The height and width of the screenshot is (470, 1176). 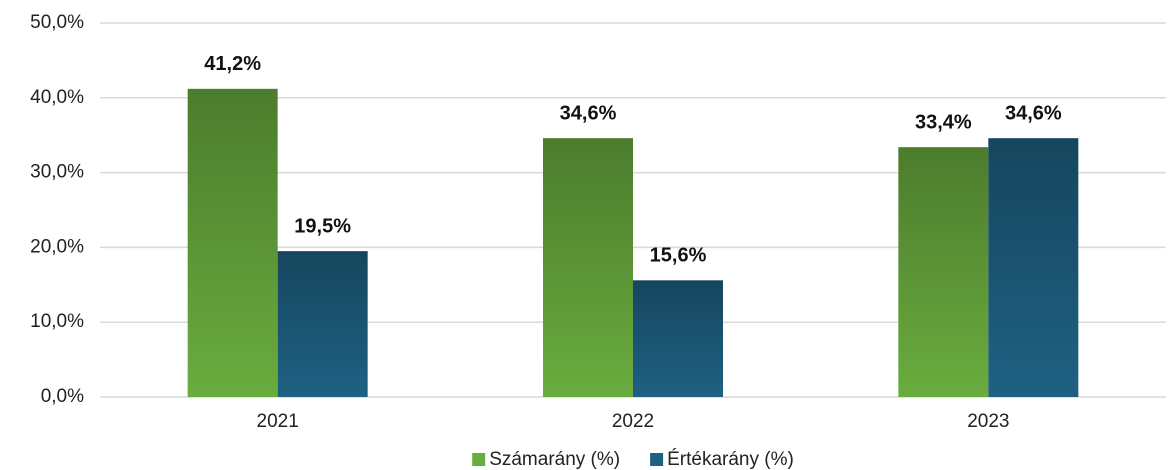 What do you see at coordinates (554, 459) in the screenshot?
I see `legend-label: Számarány (%)` at bounding box center [554, 459].